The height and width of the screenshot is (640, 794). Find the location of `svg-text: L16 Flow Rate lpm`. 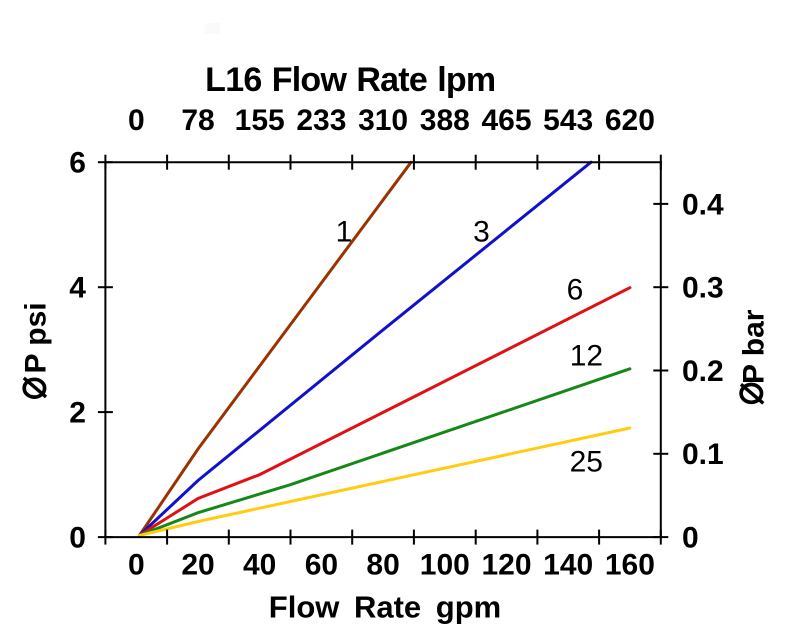

svg-text: L16 Flow Rate lpm is located at coordinates (350, 80).